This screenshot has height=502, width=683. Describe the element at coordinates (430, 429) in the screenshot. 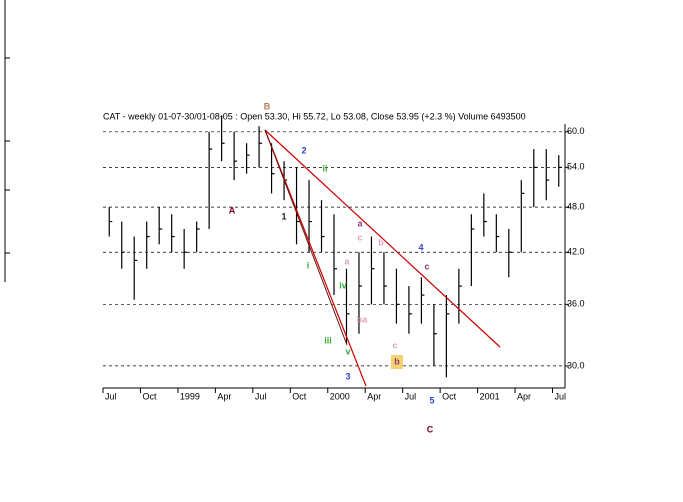

I see `annotation: C` at that location.